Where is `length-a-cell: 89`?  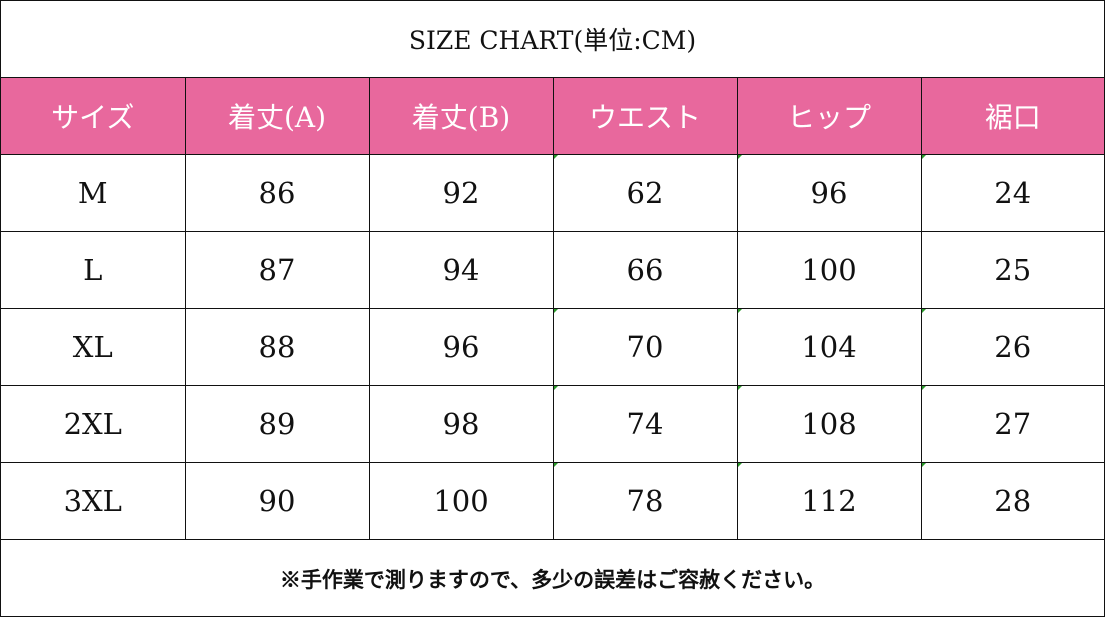
length-a-cell: 89 is located at coordinates (277, 424).